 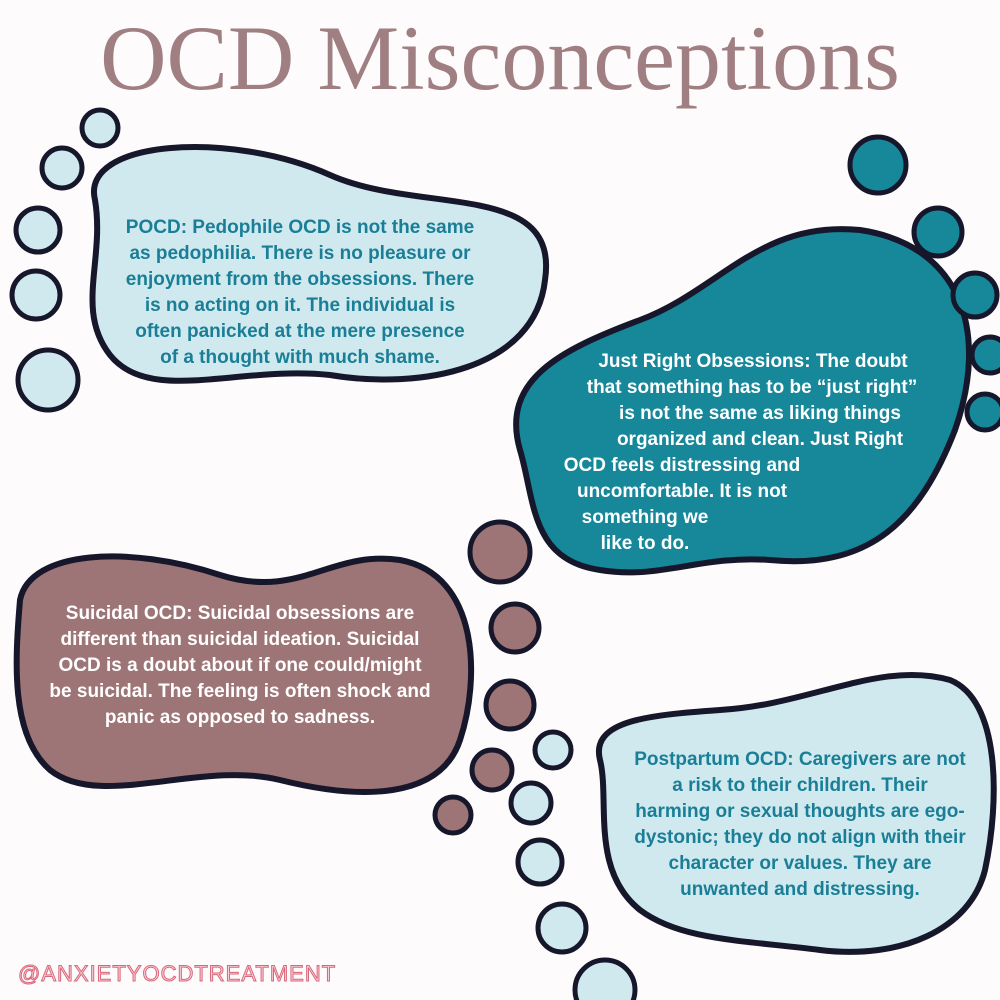 I want to click on title: OCD Misconceptions, so click(x=500, y=58).